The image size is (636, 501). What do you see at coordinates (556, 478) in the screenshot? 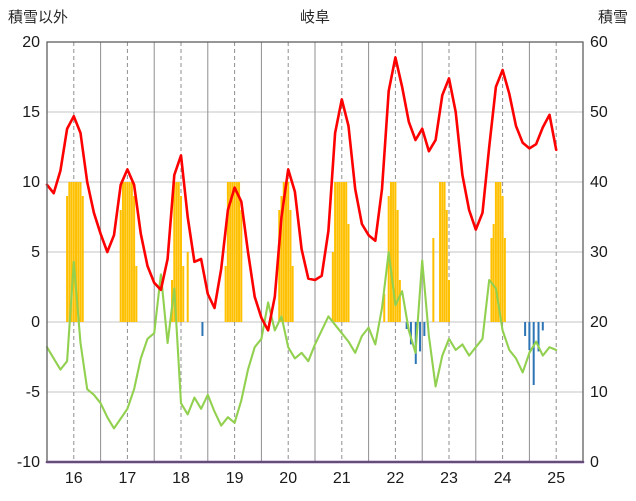
I see `day-label: 25` at bounding box center [556, 478].